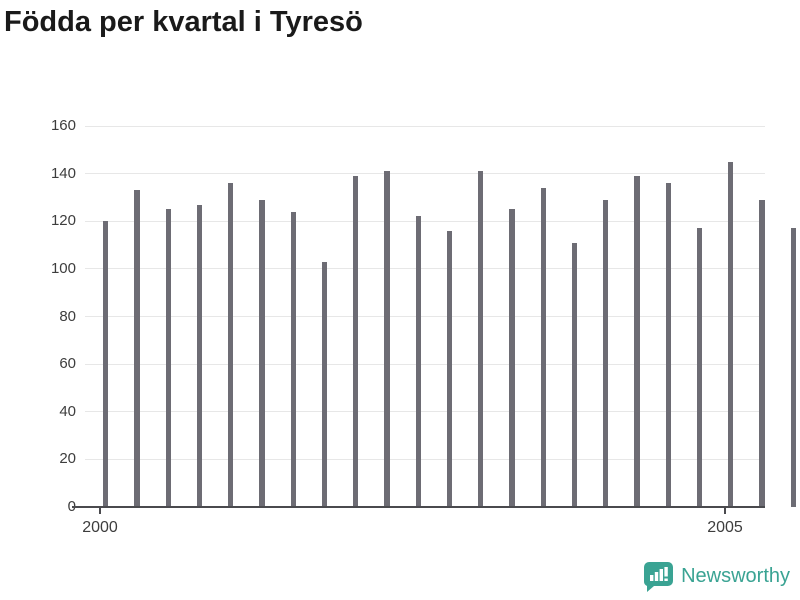  Describe the element at coordinates (46, 506) in the screenshot. I see `y-axis-label-0: 0` at that location.